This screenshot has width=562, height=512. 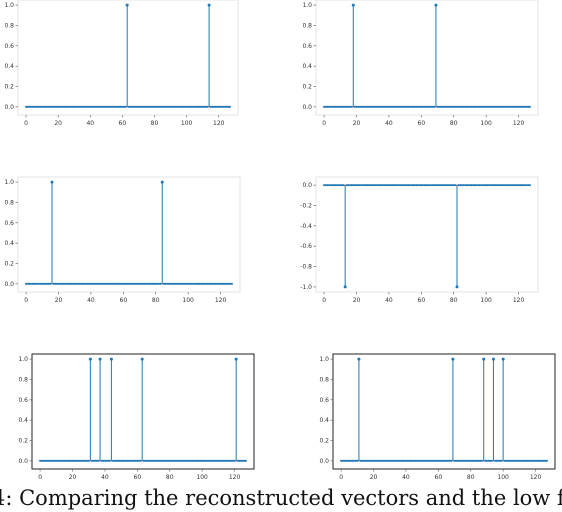 What do you see at coordinates (454, 300) in the screenshot?
I see `x-tick-label: 80` at bounding box center [454, 300].